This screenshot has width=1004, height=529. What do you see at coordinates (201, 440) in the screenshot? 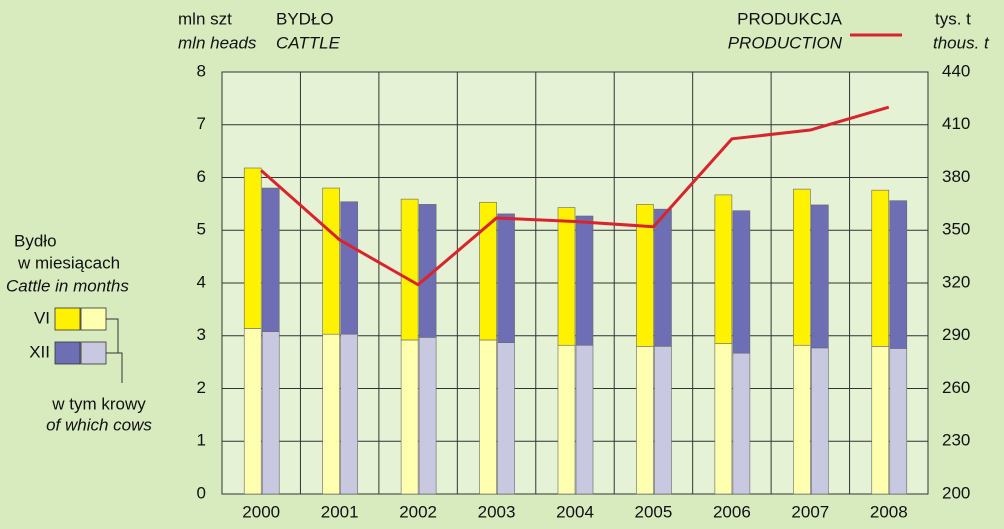
I see `y-tick-label: 1` at bounding box center [201, 440].